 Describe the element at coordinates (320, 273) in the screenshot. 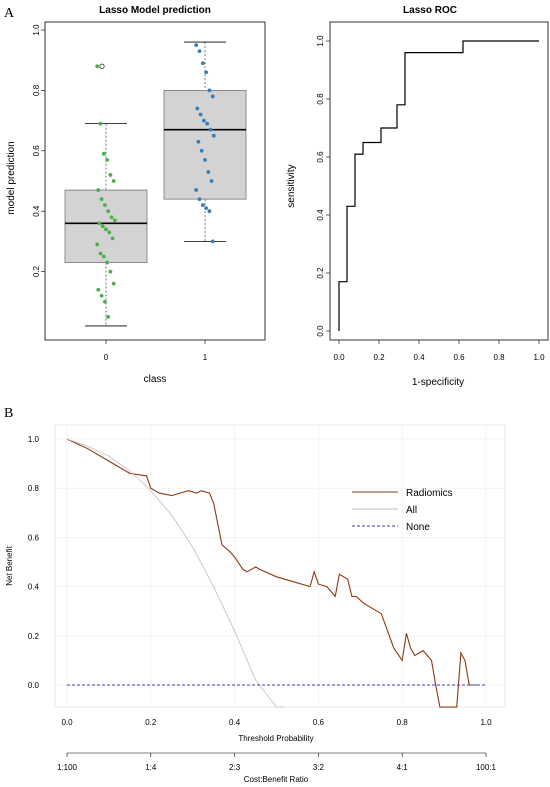

I see `roc-y-tick-label: 0.2` at that location.